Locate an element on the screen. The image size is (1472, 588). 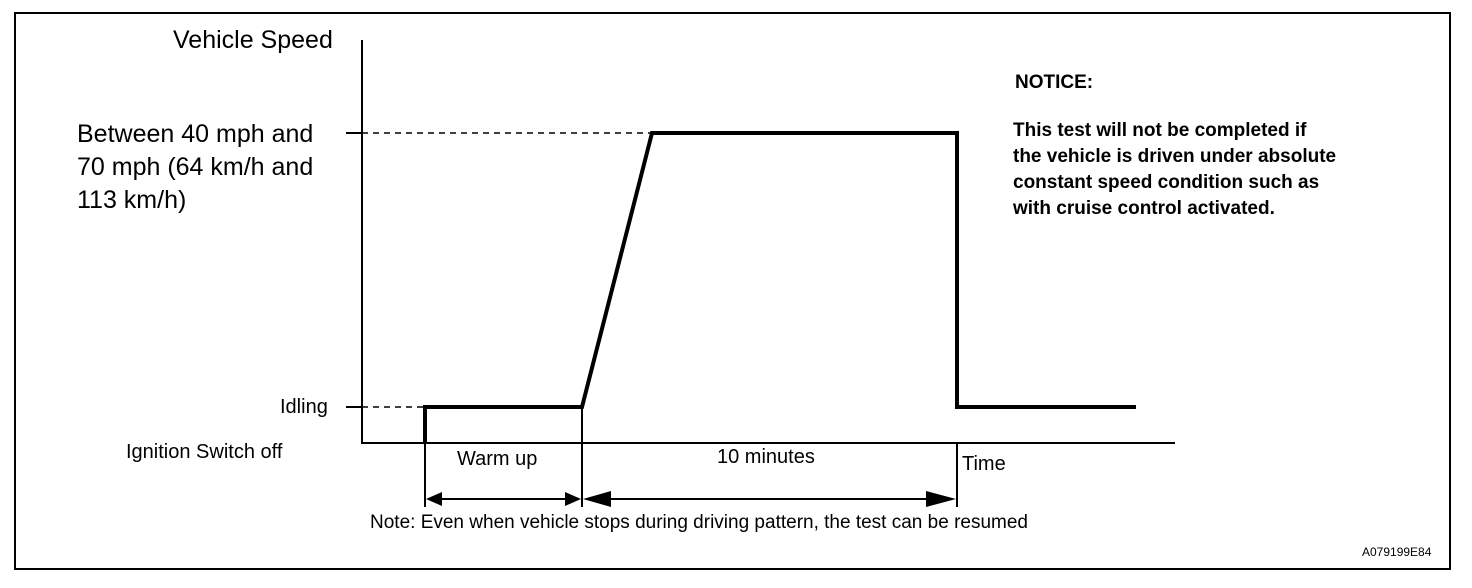
warm-up-arrowhead-left is located at coordinates (434, 499).